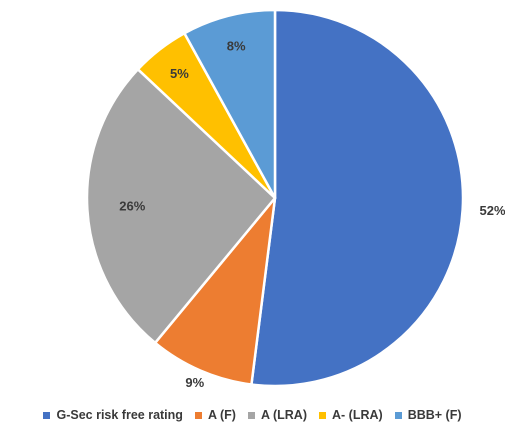 Image resolution: width=505 pixels, height=439 pixels. I want to click on legend-item-bbb-plus-f: BBB+ (F), so click(428, 415).